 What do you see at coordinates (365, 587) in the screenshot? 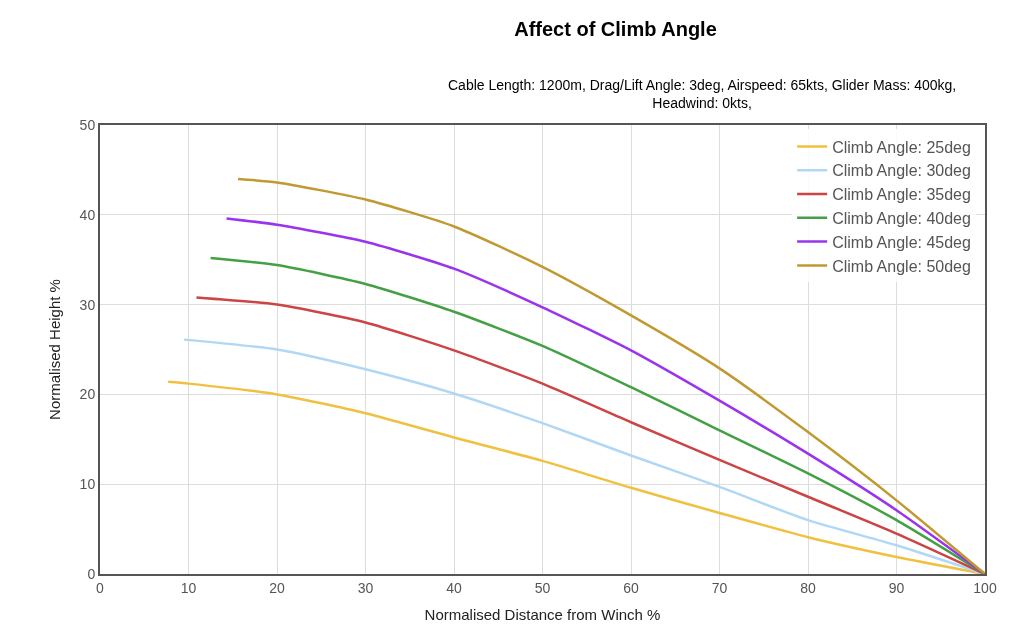
I see `x-tick-label: 30` at bounding box center [365, 587].